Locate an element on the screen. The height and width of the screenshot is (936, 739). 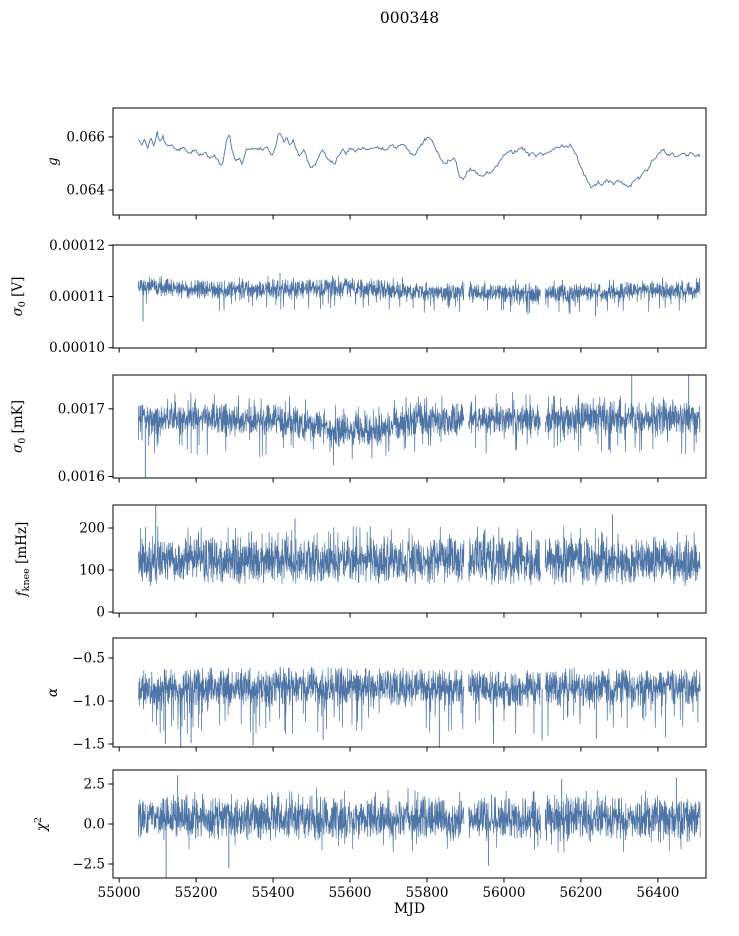
series-path-g is located at coordinates (419, 160).